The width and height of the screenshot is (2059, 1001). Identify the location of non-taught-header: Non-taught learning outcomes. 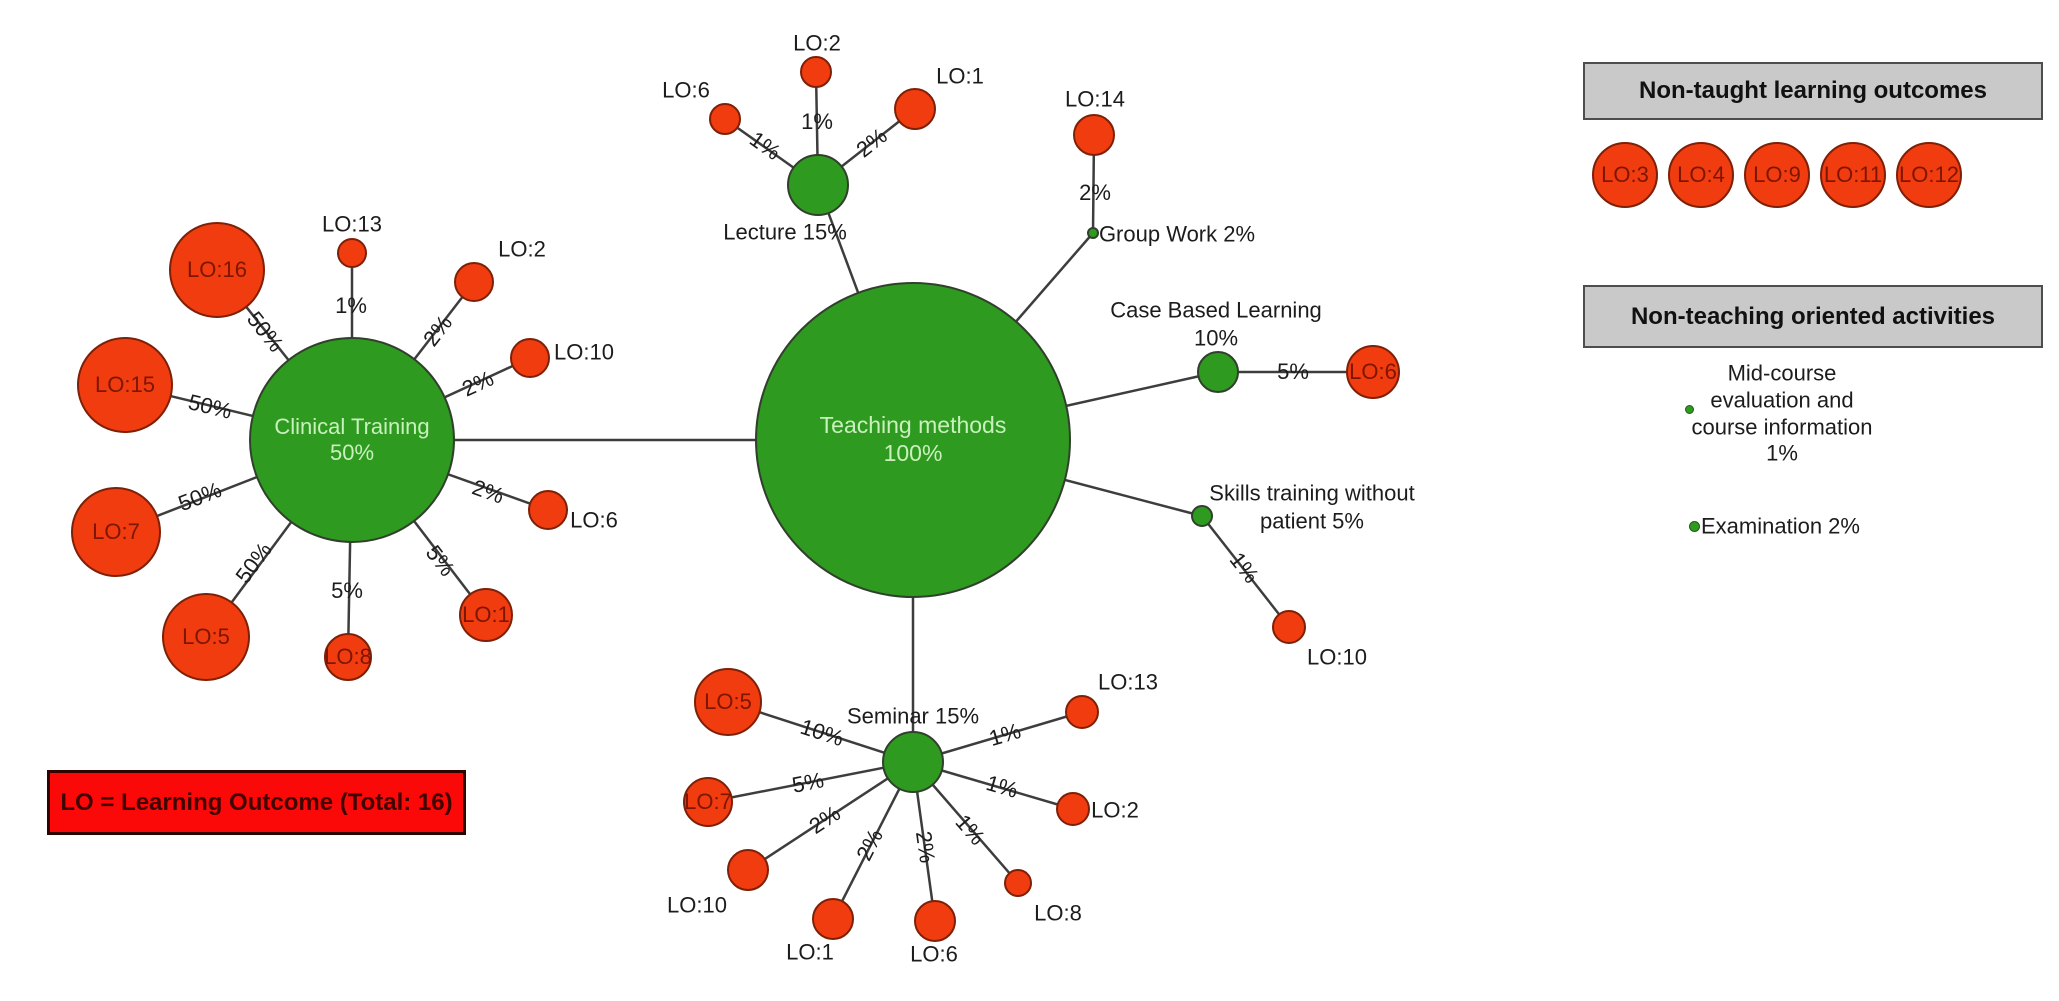
(1813, 91).